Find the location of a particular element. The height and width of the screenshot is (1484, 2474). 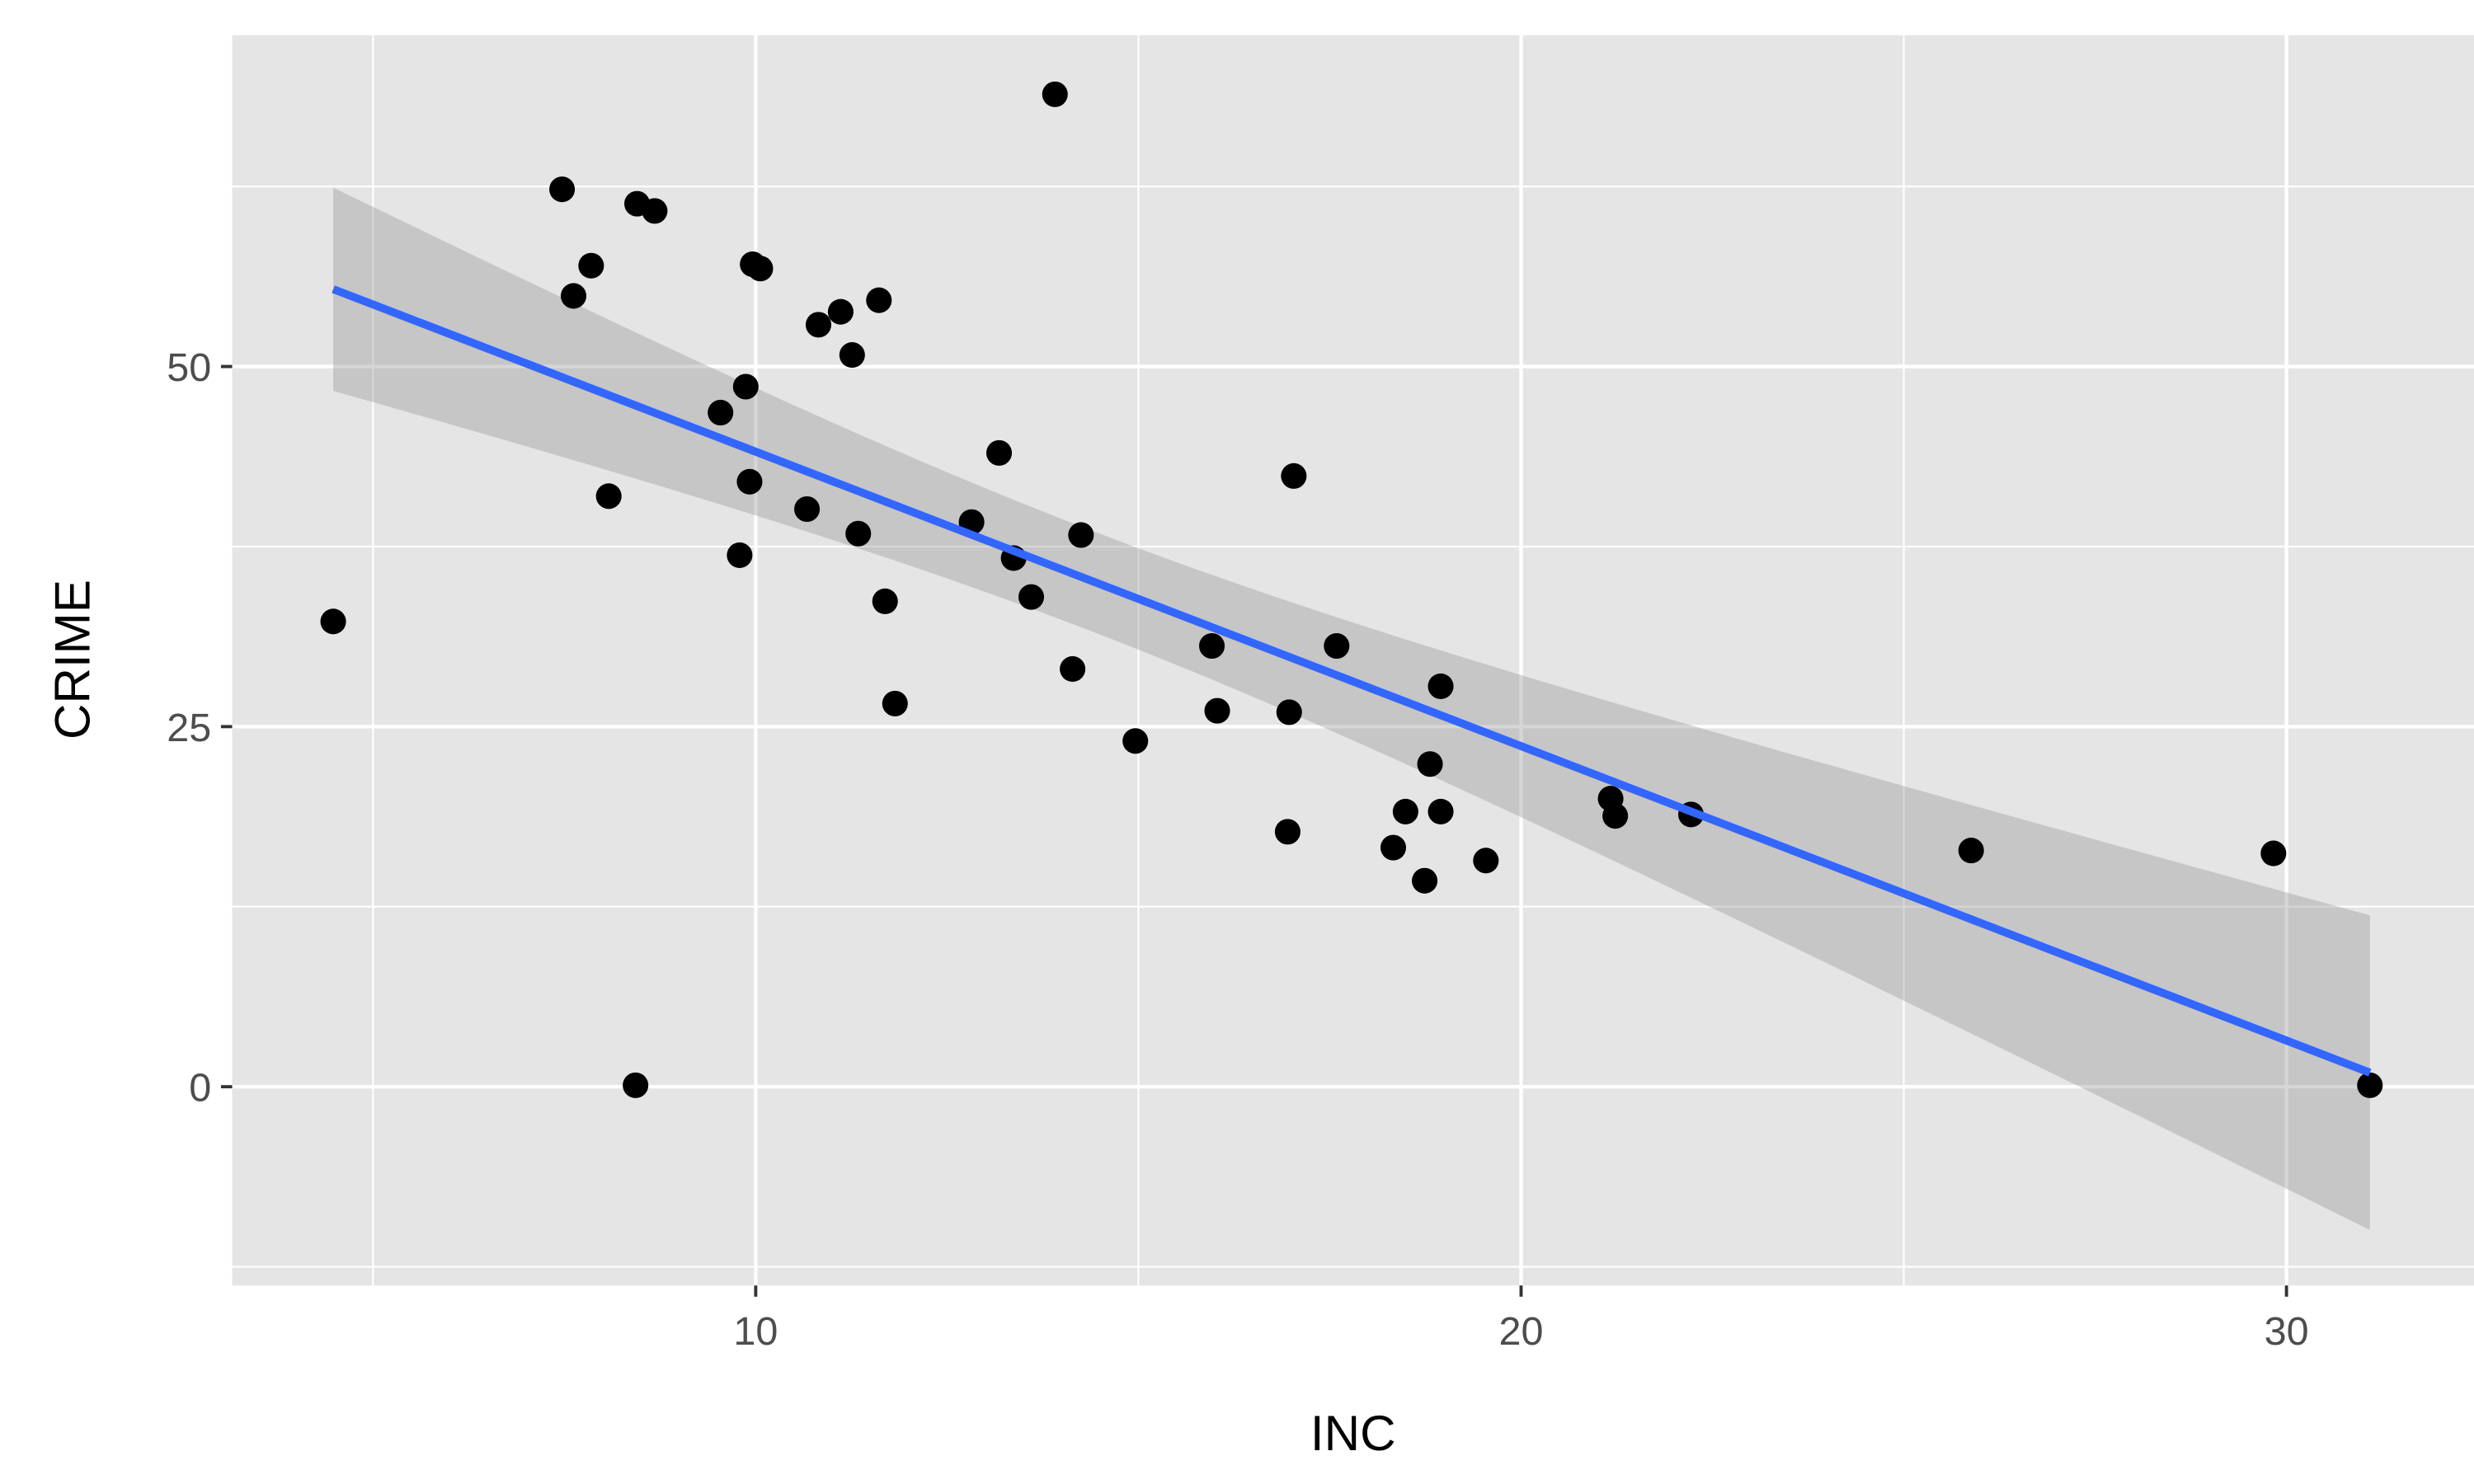

x-tick-label: 30 is located at coordinates (2287, 1331).